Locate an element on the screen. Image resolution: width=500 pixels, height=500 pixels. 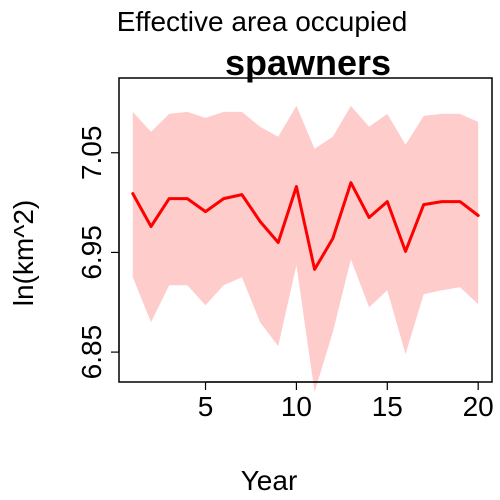
chart-subtitle: spawners is located at coordinates (308, 62).